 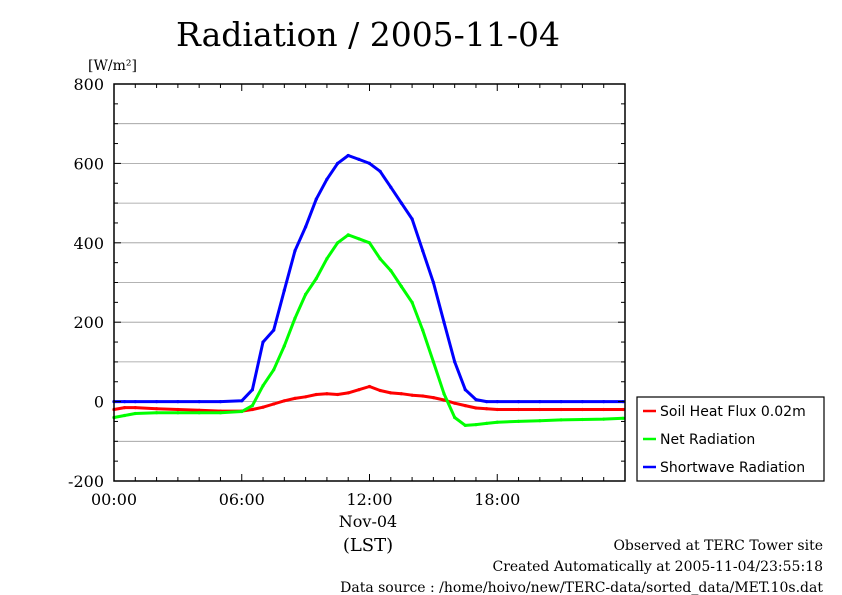 I want to click on y-tick-label: 600, so click(x=88, y=163).